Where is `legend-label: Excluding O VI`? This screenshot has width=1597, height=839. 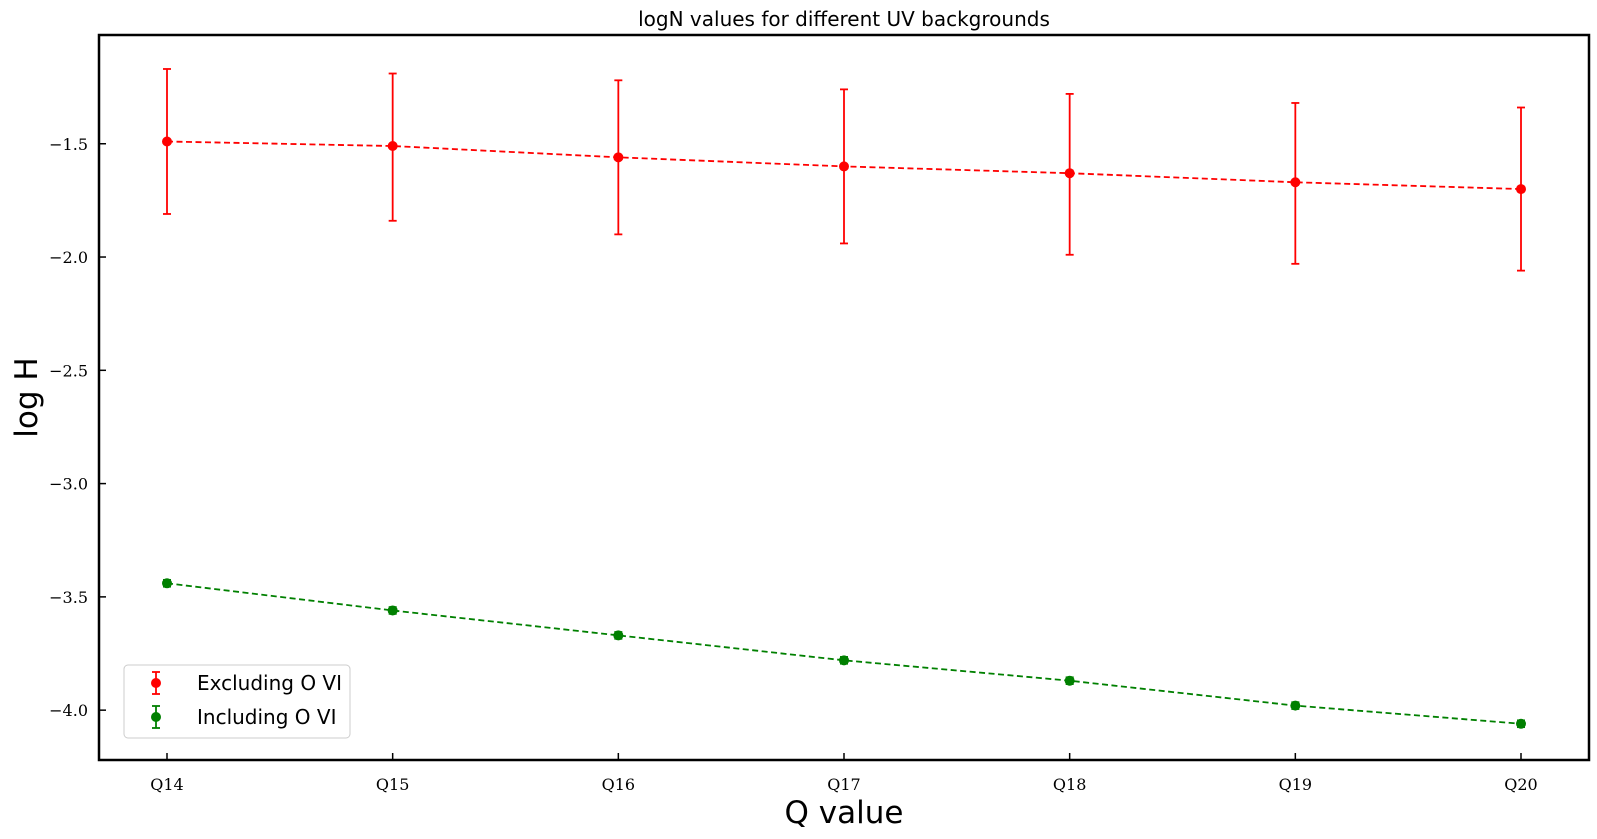
legend-label: Excluding O VI is located at coordinates (269, 683).